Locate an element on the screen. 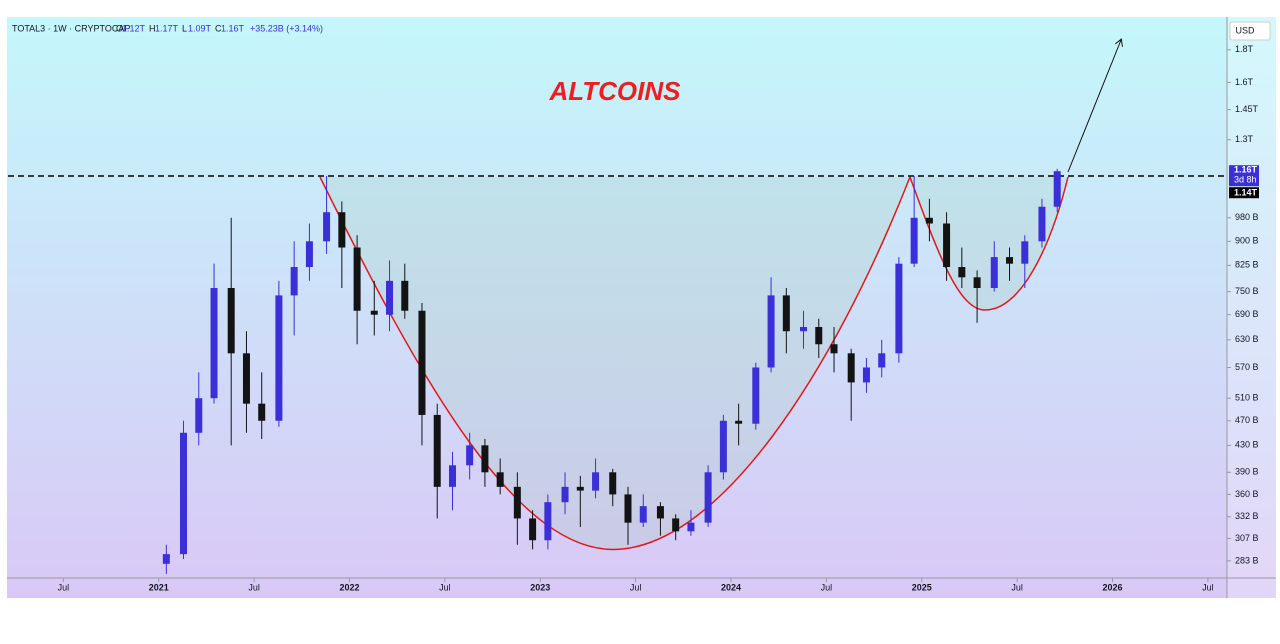 The image size is (1280, 644). y-tick-label: 430 B is located at coordinates (1247, 445).